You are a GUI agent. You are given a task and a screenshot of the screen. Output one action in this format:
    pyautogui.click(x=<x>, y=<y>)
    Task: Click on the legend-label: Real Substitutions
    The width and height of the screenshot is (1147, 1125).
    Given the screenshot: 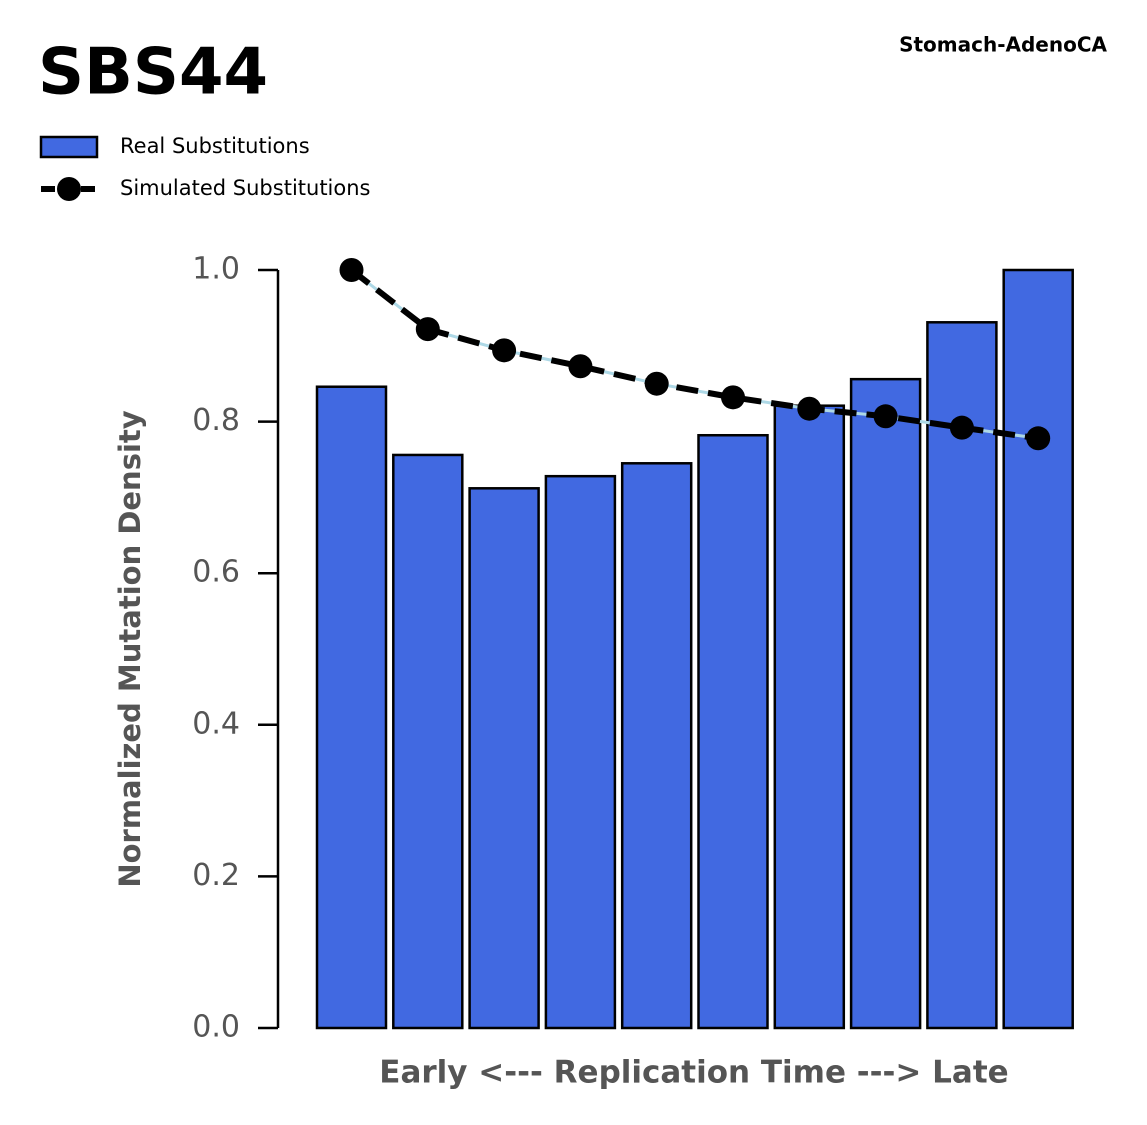 What is the action you would take?
    pyautogui.click(x=215, y=146)
    